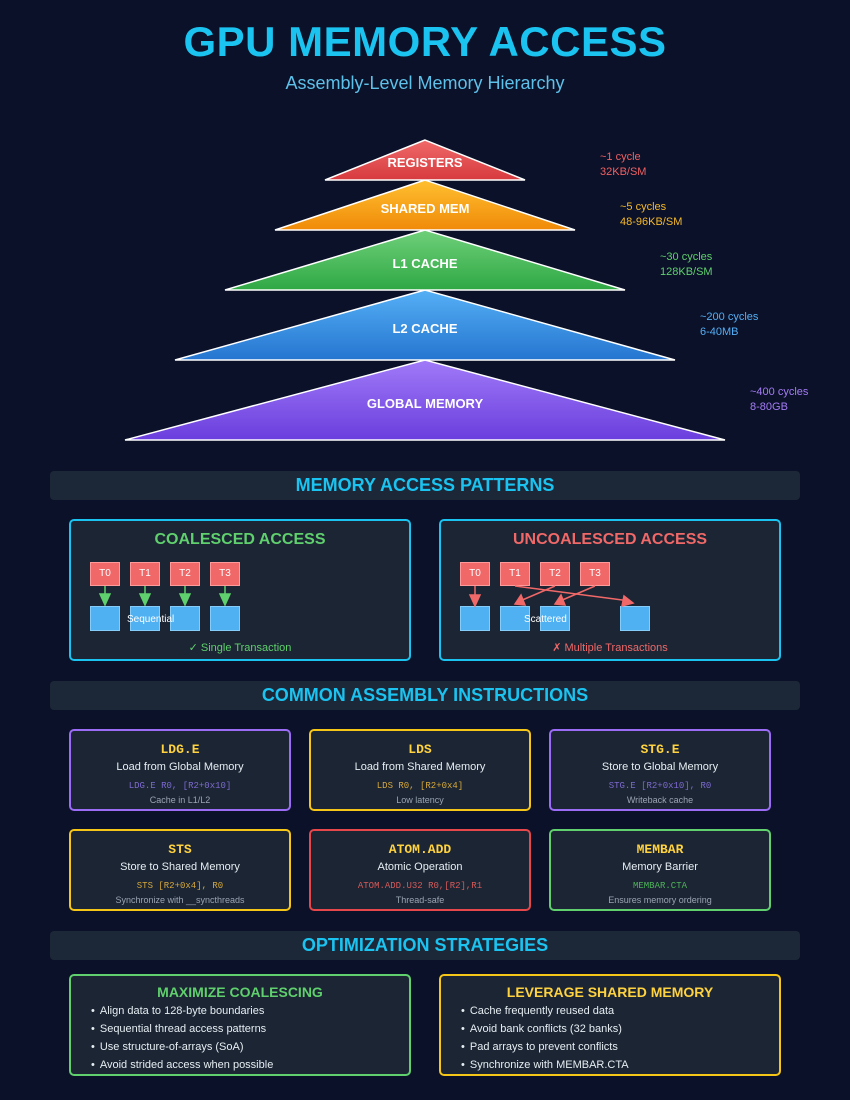  I want to click on uncoalesced-arrows, so click(551, 596).